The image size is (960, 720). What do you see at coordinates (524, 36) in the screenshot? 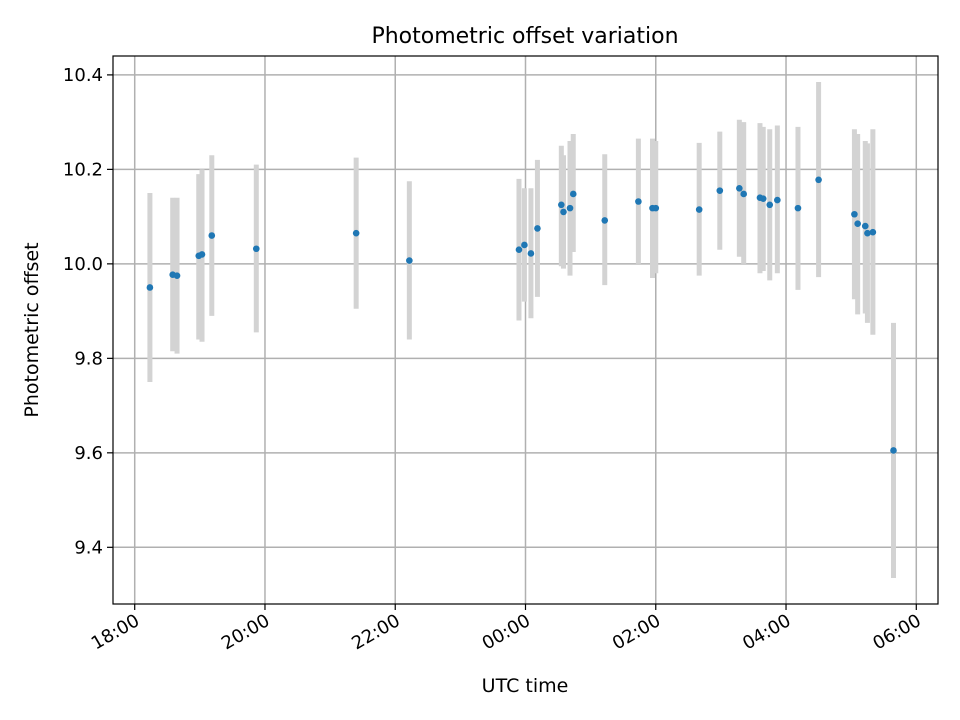
I see `chart-title: Photometric offset variation` at bounding box center [524, 36].